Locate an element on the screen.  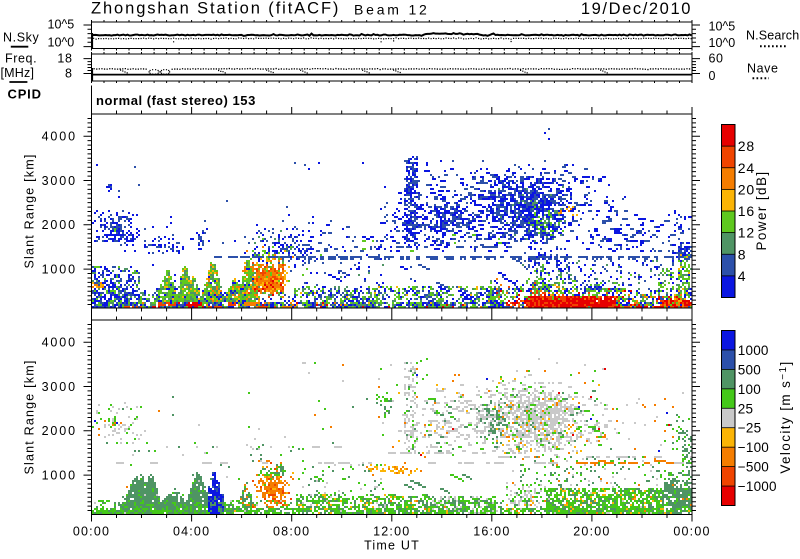
svg-text: 16:00 is located at coordinates (491, 532).